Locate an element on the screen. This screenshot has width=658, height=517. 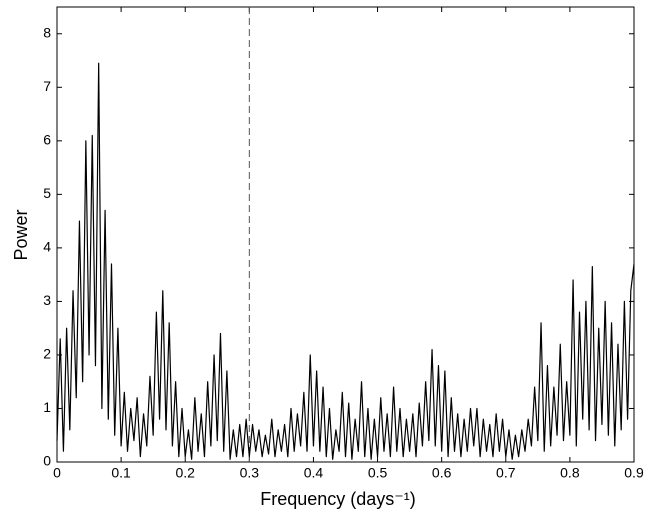
x-tick-label: 0.2 is located at coordinates (185, 473).